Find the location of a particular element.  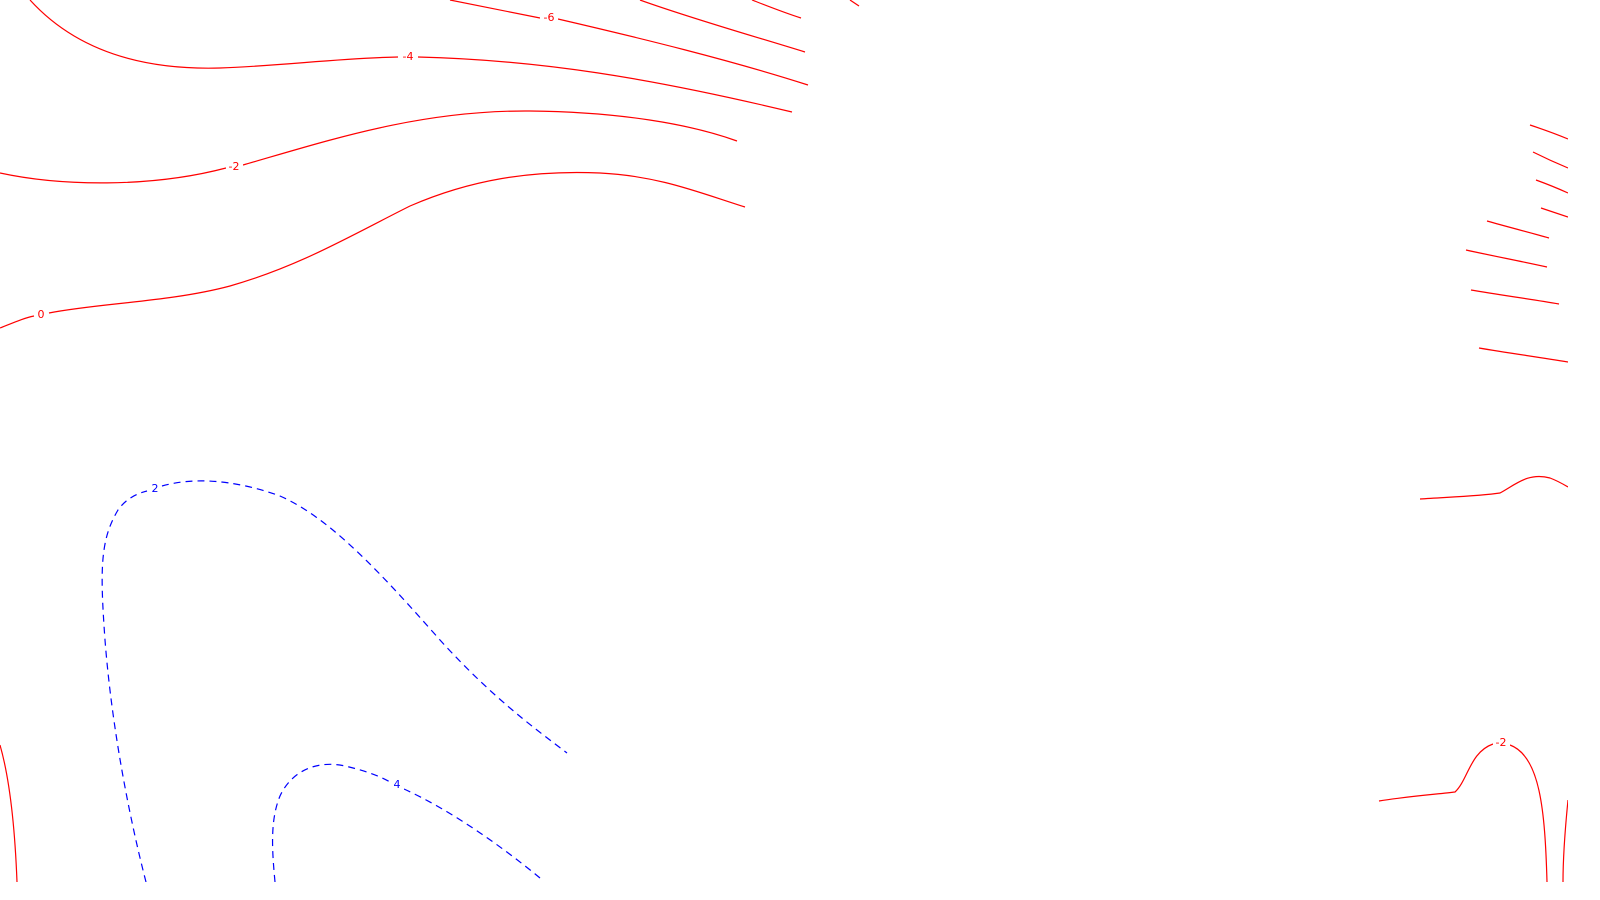

contour-label-zero: 0 is located at coordinates (41, 314).